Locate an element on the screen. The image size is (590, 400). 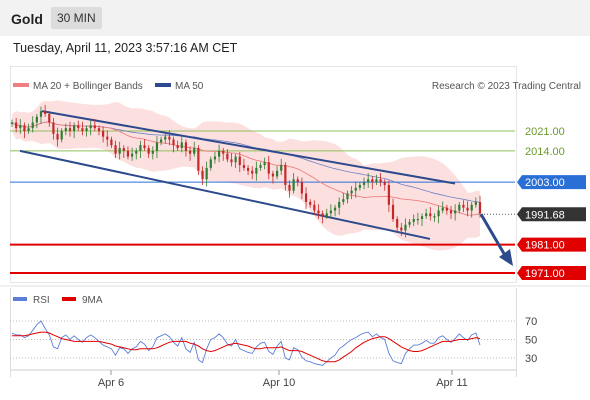
chart-timestamp: Tuesday, April 11, 2023 3:57:16 AM CET is located at coordinates (125, 48).